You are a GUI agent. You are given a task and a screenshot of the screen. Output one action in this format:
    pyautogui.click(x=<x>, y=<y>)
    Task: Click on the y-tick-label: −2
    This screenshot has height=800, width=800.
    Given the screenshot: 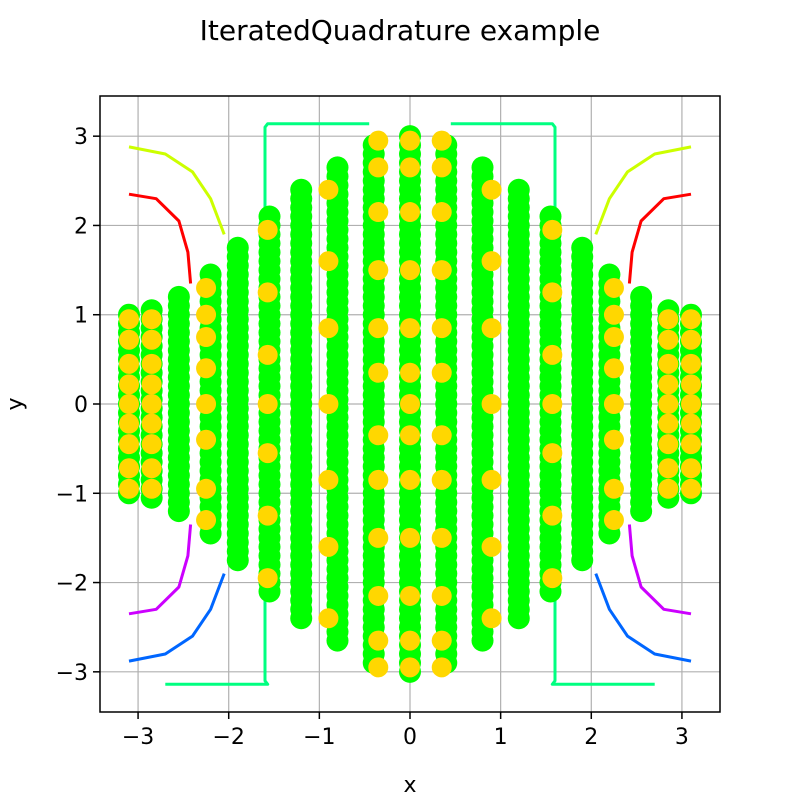 What is the action you would take?
    pyautogui.click(x=72, y=584)
    